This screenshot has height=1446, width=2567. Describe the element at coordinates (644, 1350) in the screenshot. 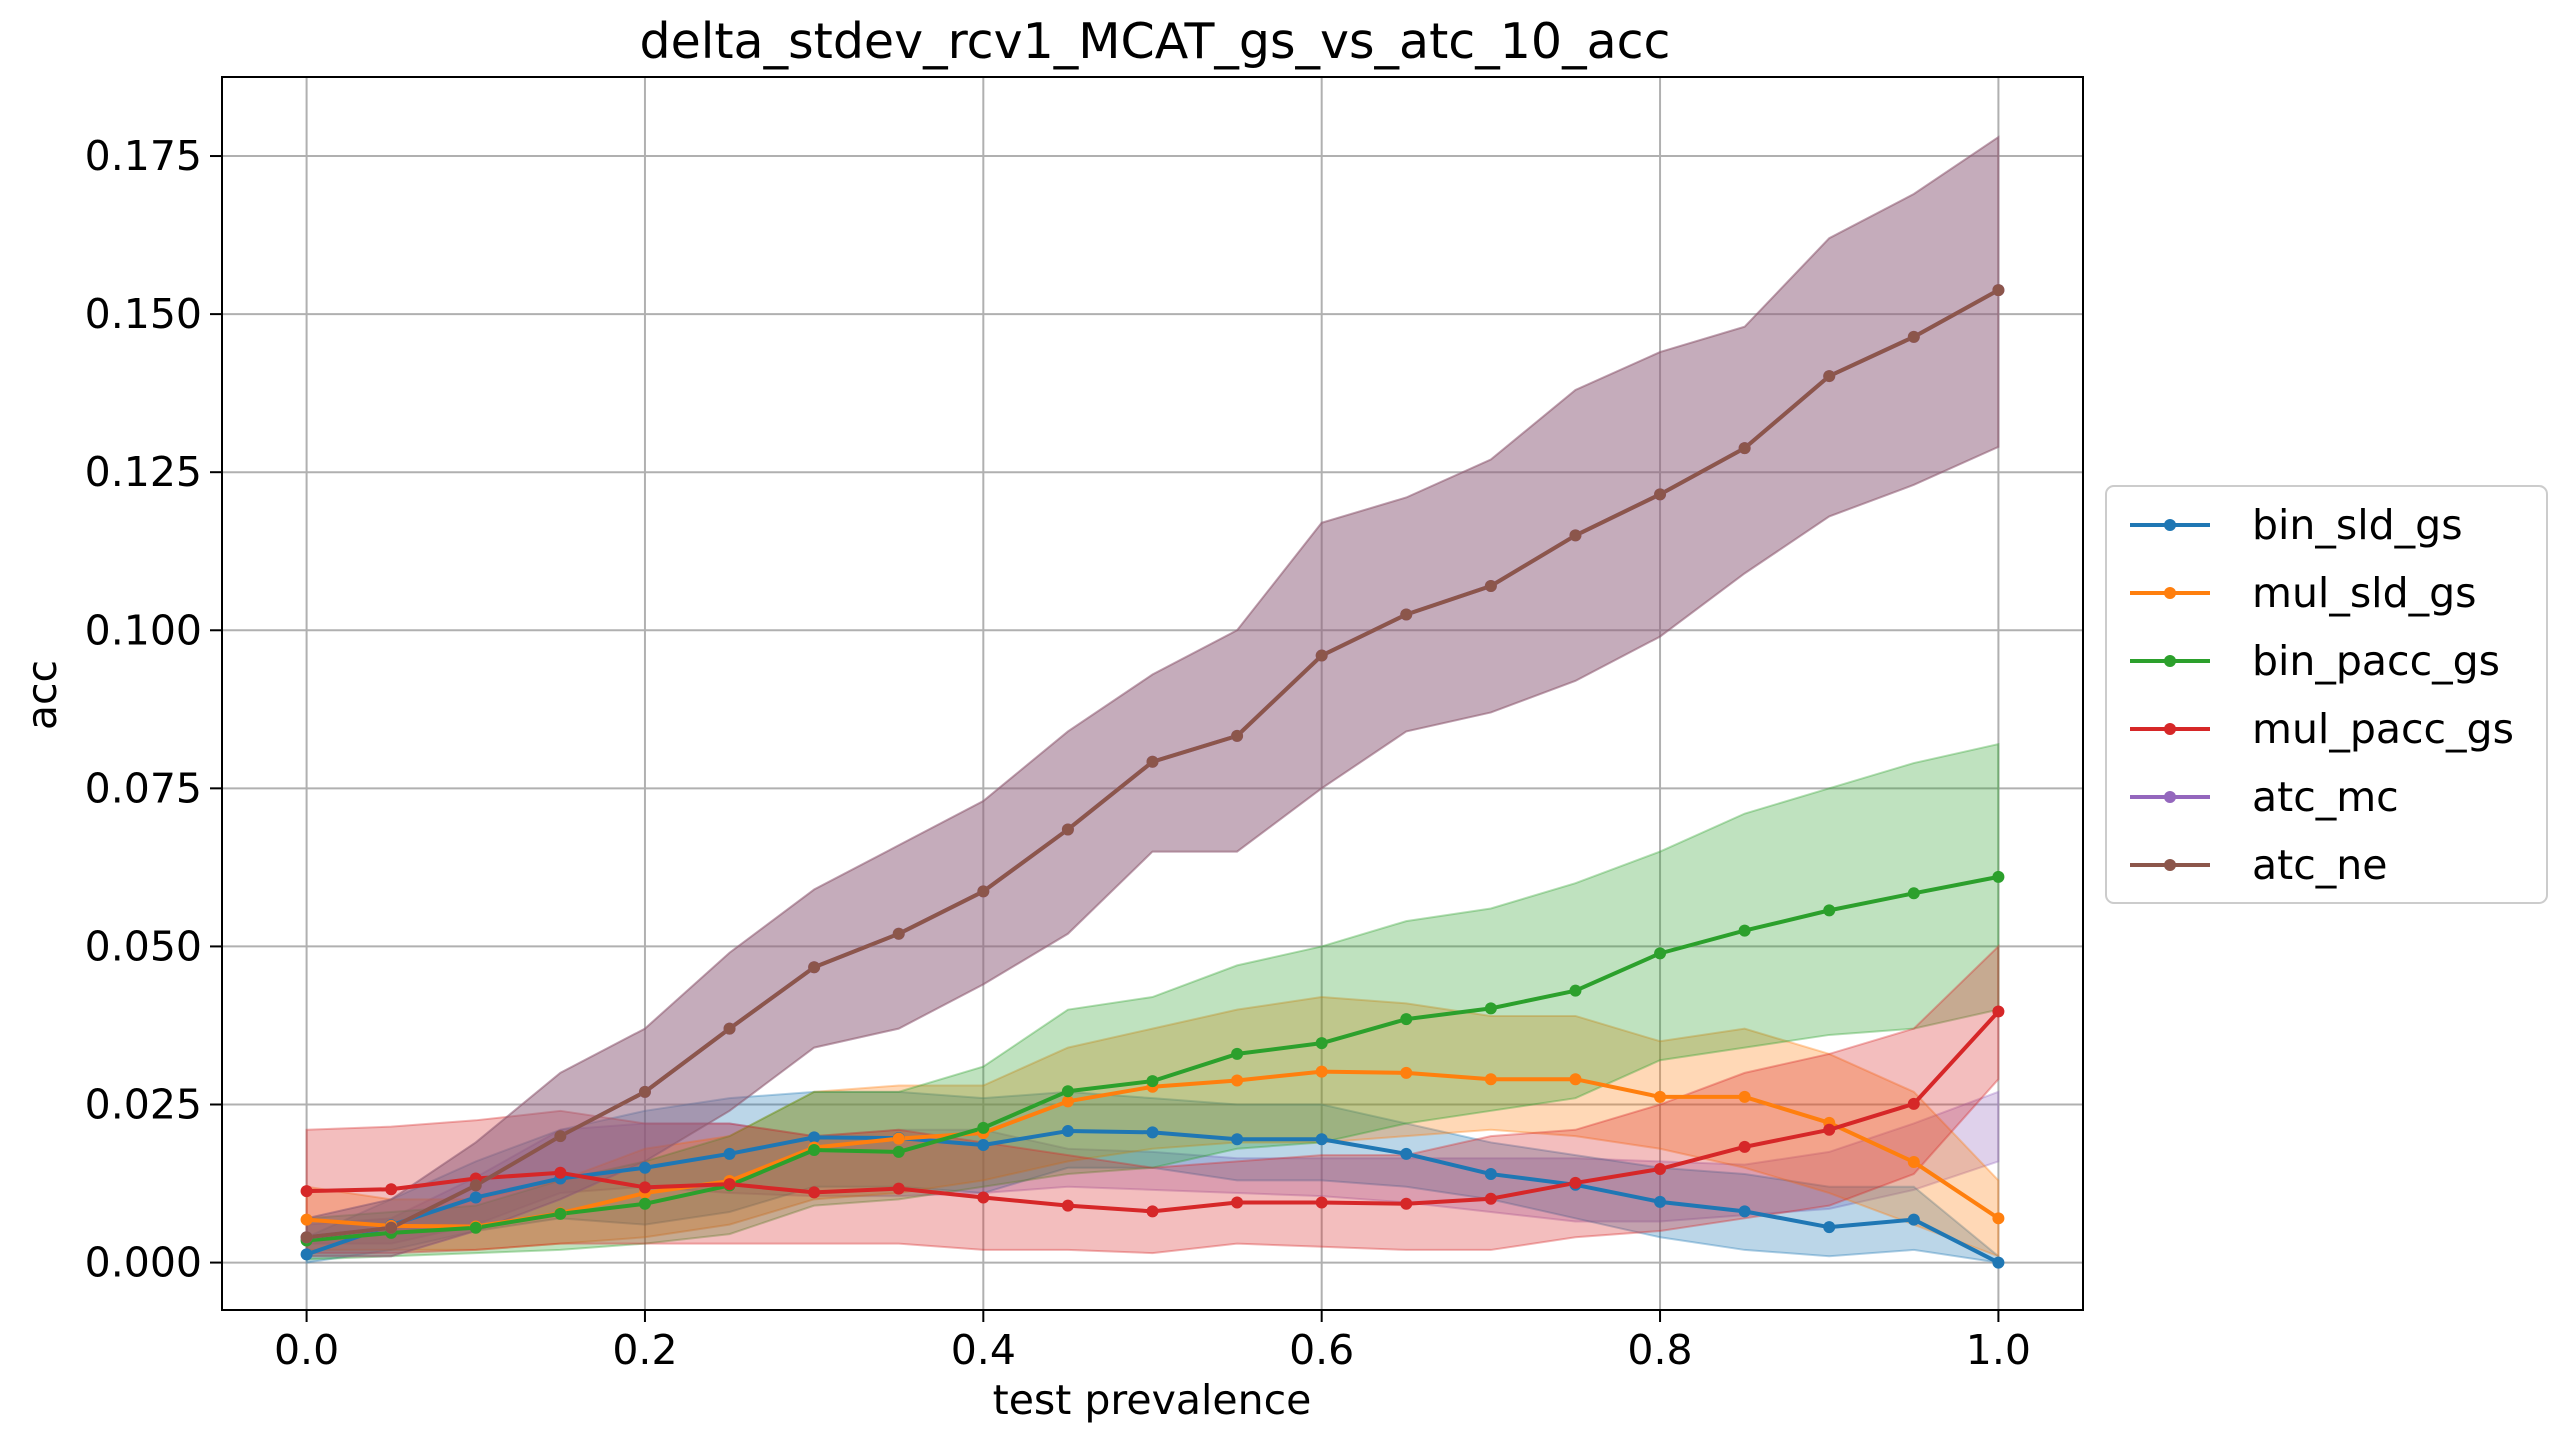

I see `x-tick-label-1: 0.2` at that location.